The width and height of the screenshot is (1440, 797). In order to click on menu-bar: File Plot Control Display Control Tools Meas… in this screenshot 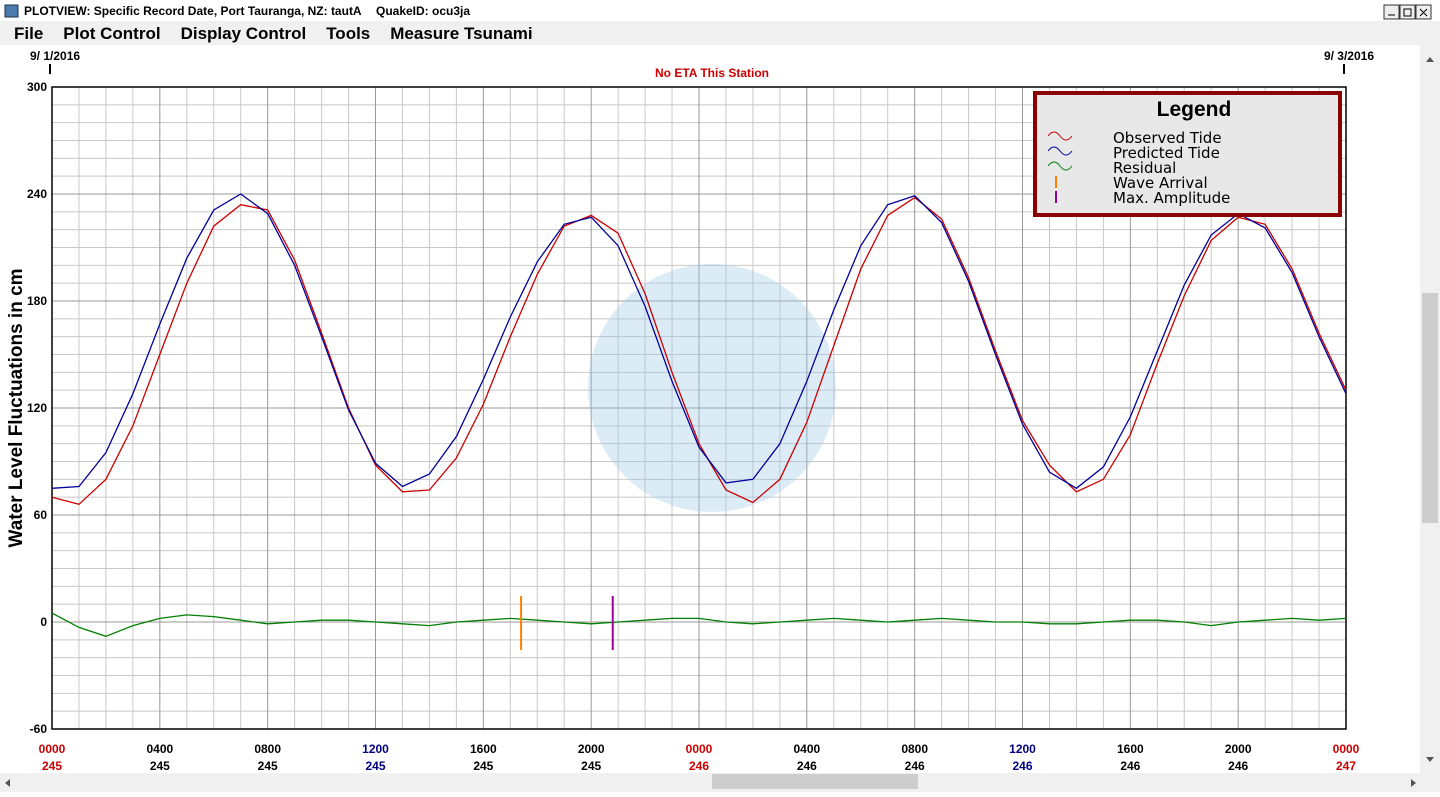, I will do `click(273, 33)`.